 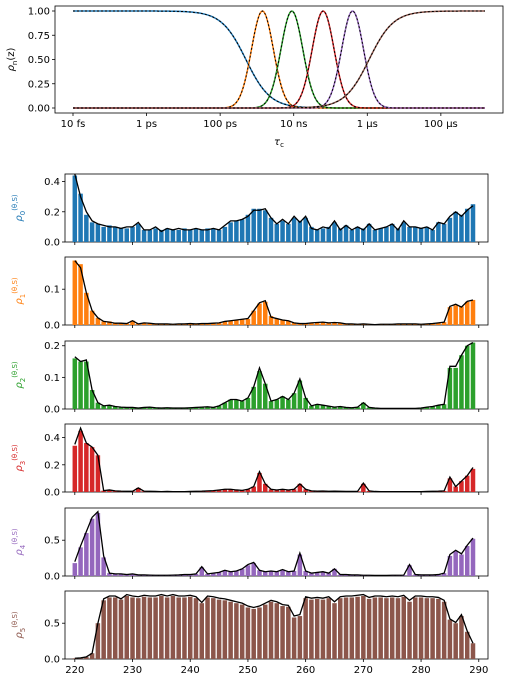 What do you see at coordinates (478, 670) in the screenshot?
I see `x-tick-label: 290` at bounding box center [478, 670].